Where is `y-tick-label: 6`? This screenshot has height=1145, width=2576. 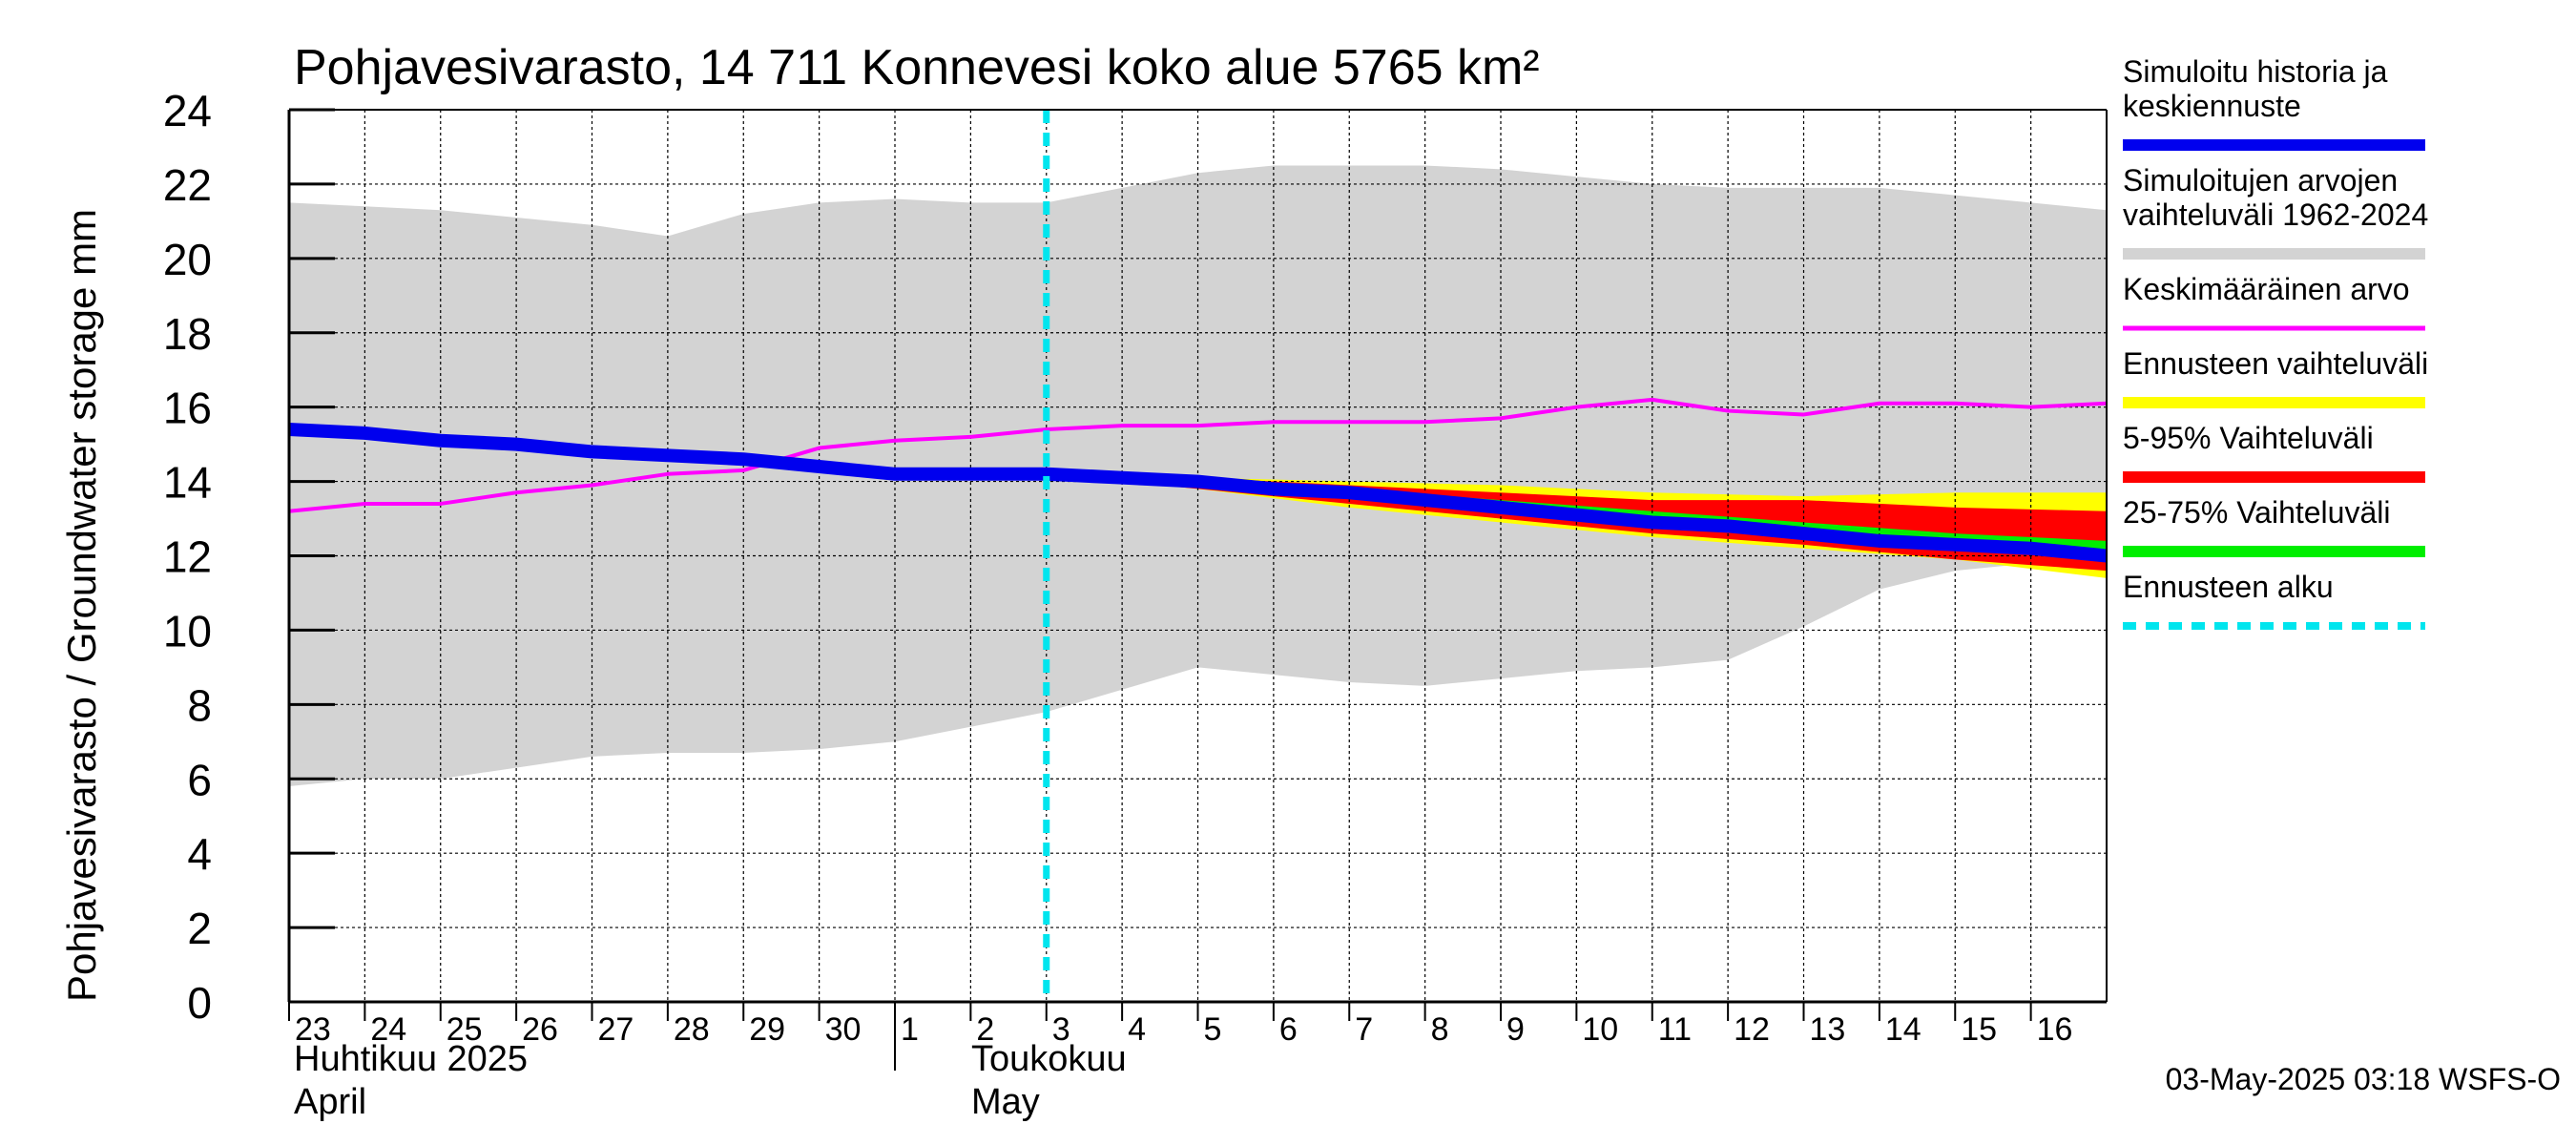
y-tick-label: 6 is located at coordinates (199, 780).